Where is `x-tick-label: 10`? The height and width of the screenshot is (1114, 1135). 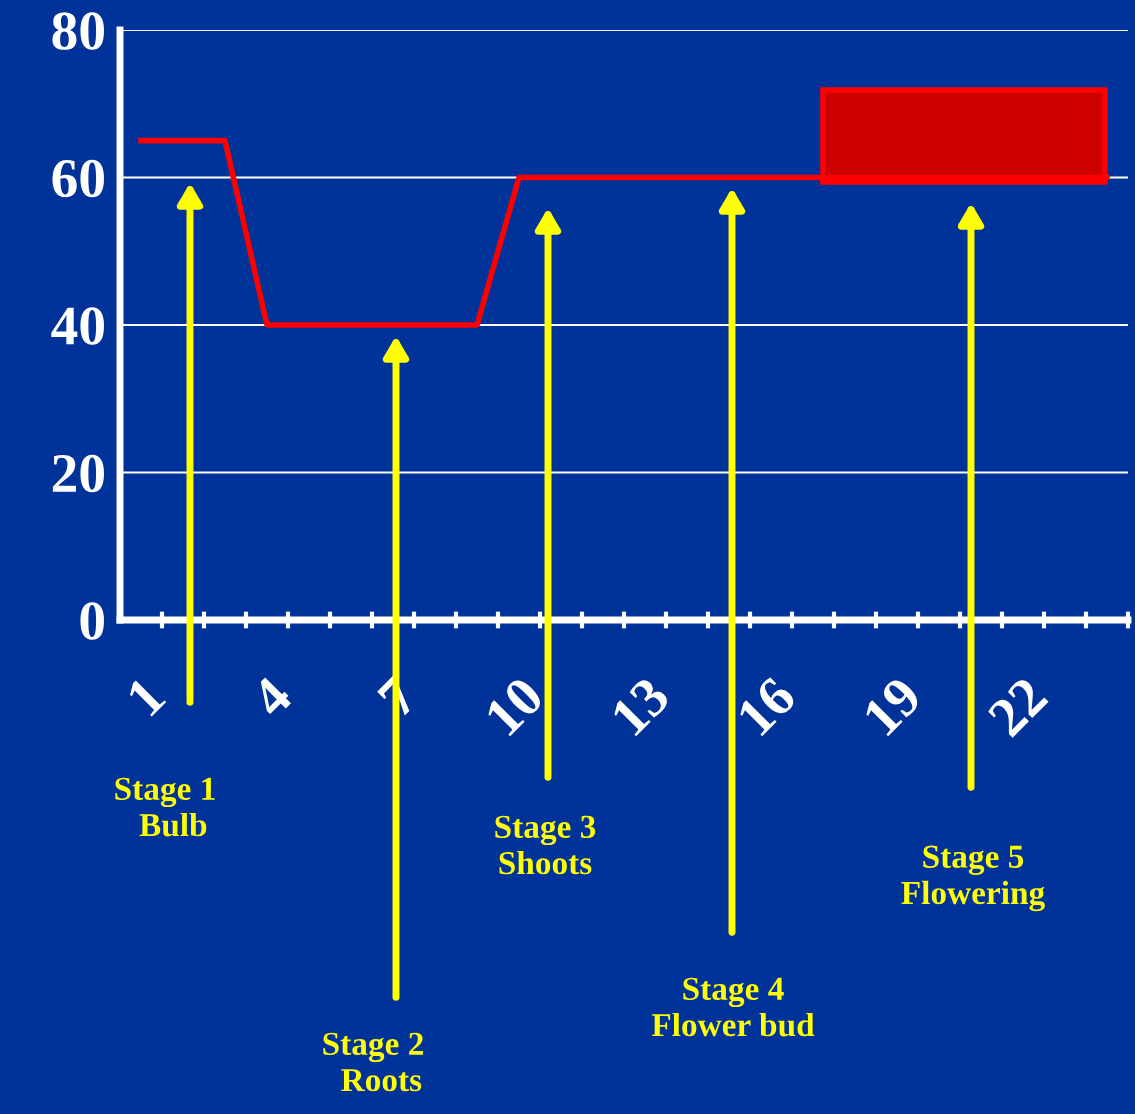
x-tick-label: 10 is located at coordinates (515, 706).